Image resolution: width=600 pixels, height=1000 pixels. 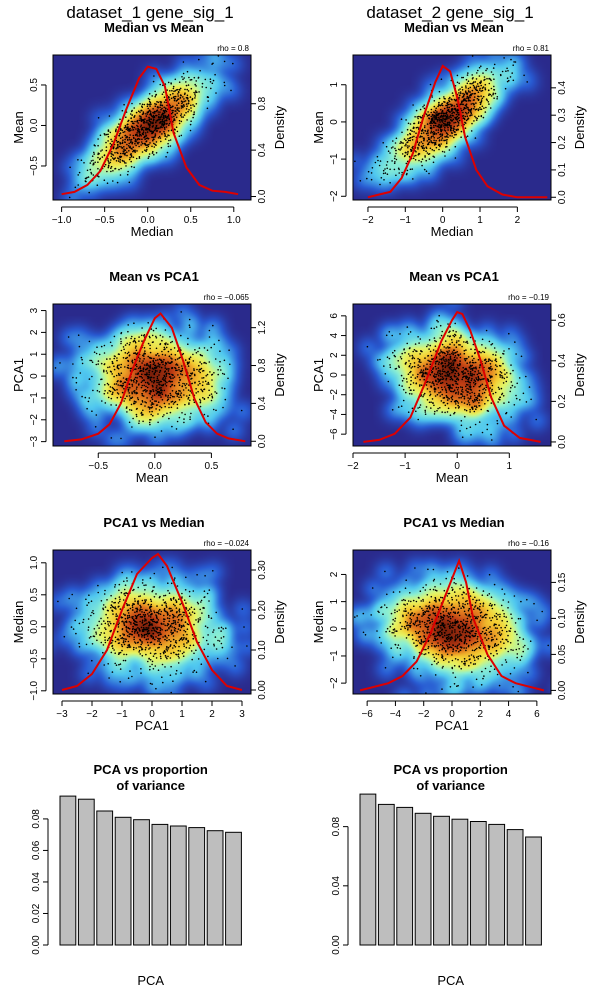 What do you see at coordinates (212, 714) in the screenshot?
I see `x-tick-label: 2` at bounding box center [212, 714].